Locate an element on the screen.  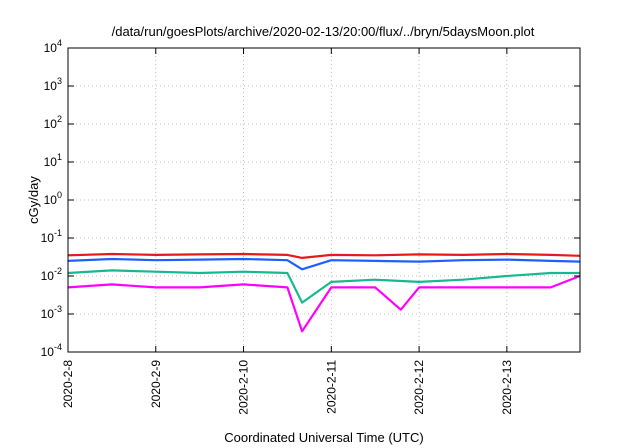
y-tick-label: 10⁴ is located at coordinates (53, 46).